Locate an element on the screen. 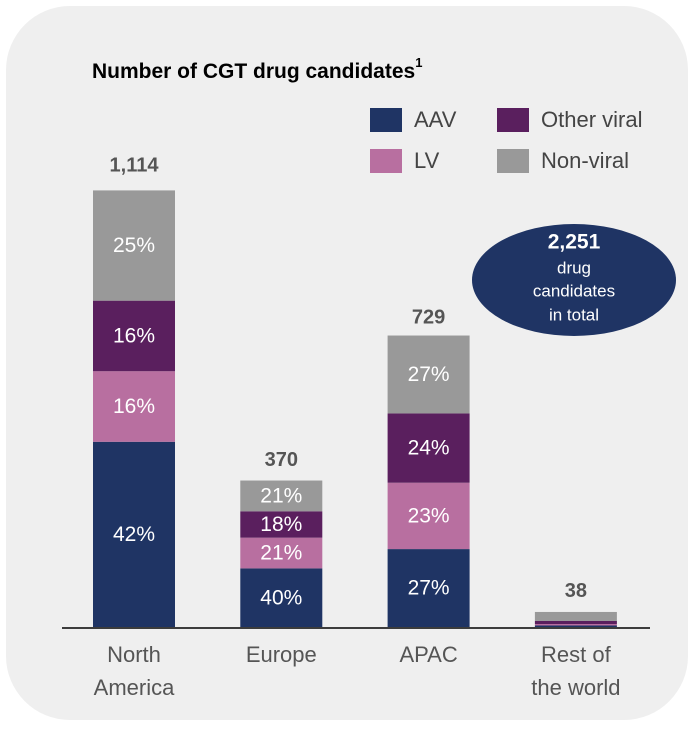 The height and width of the screenshot is (731, 694). total-bubble is located at coordinates (574, 280).